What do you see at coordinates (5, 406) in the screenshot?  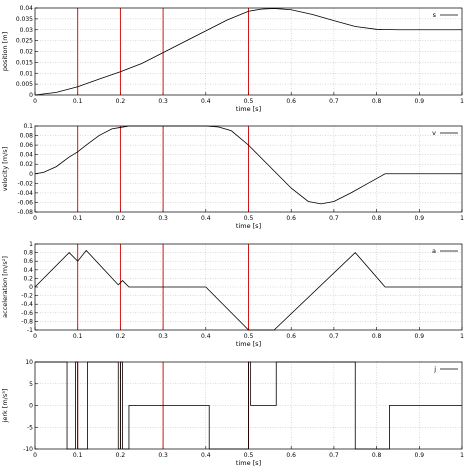 I see `y-axis-label: jerk [m/s³]` at bounding box center [5, 406].